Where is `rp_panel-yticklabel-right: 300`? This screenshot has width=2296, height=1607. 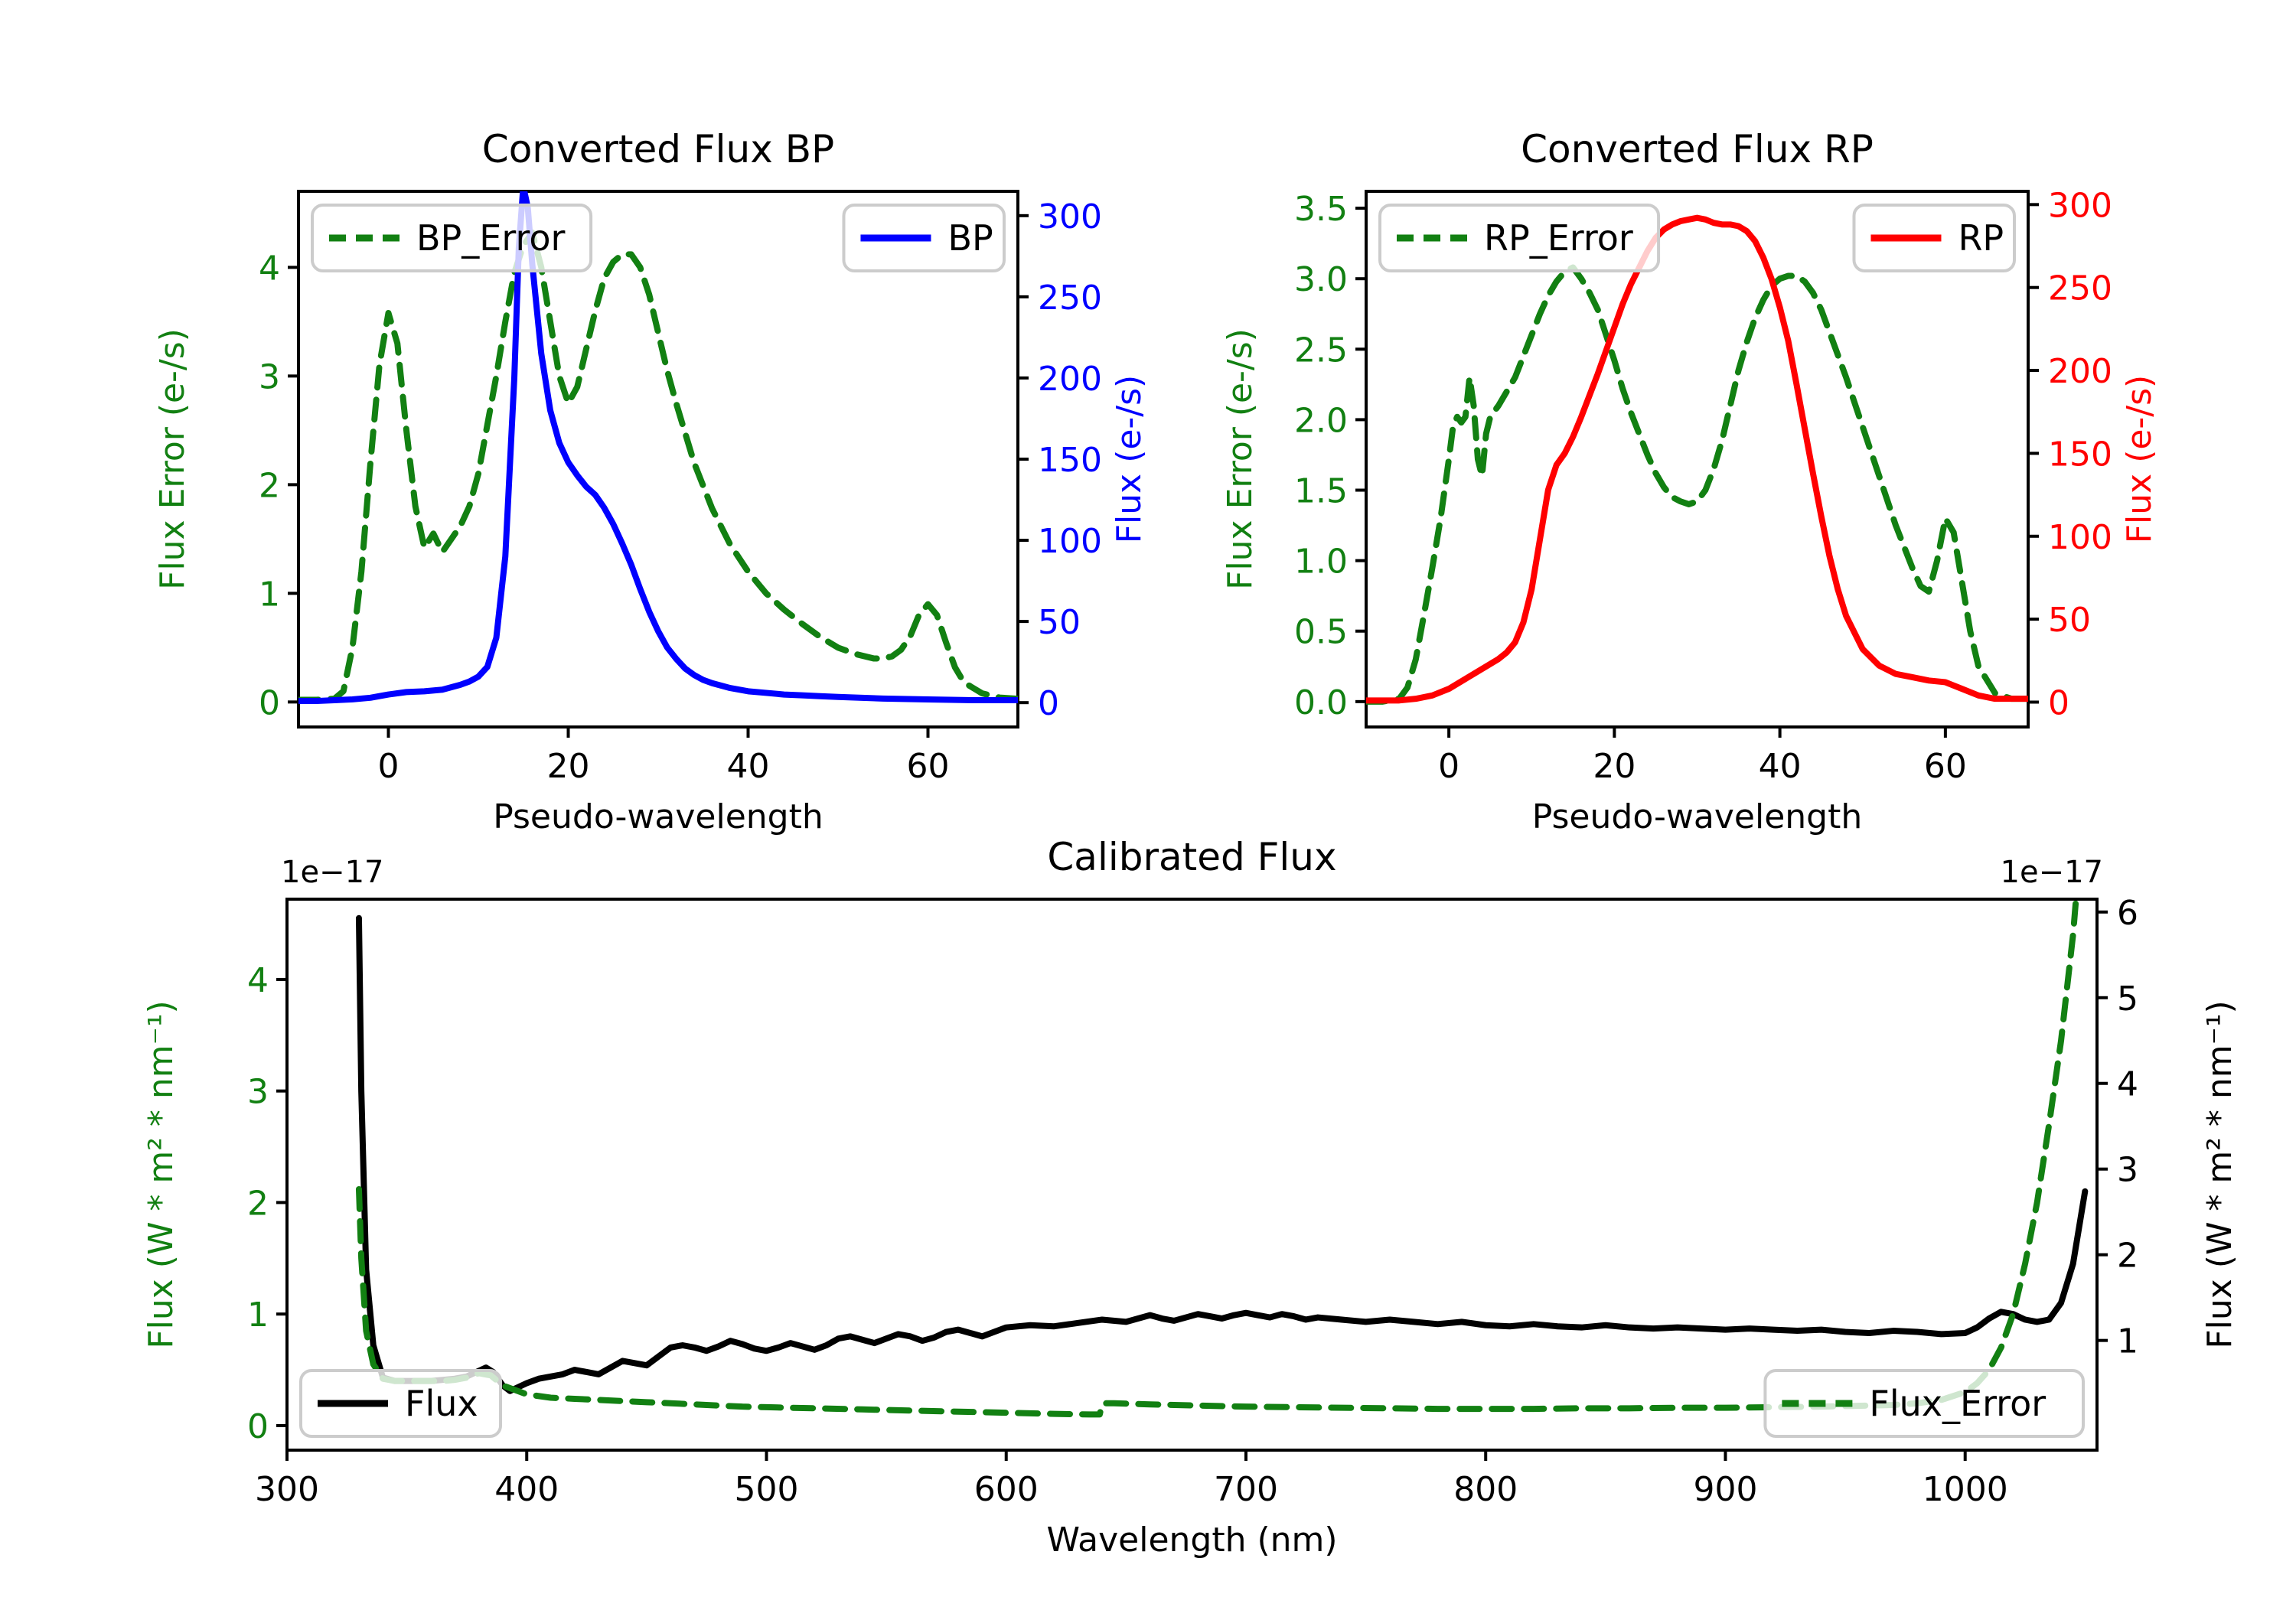 rp_panel-yticklabel-right: 300 is located at coordinates (2080, 206).